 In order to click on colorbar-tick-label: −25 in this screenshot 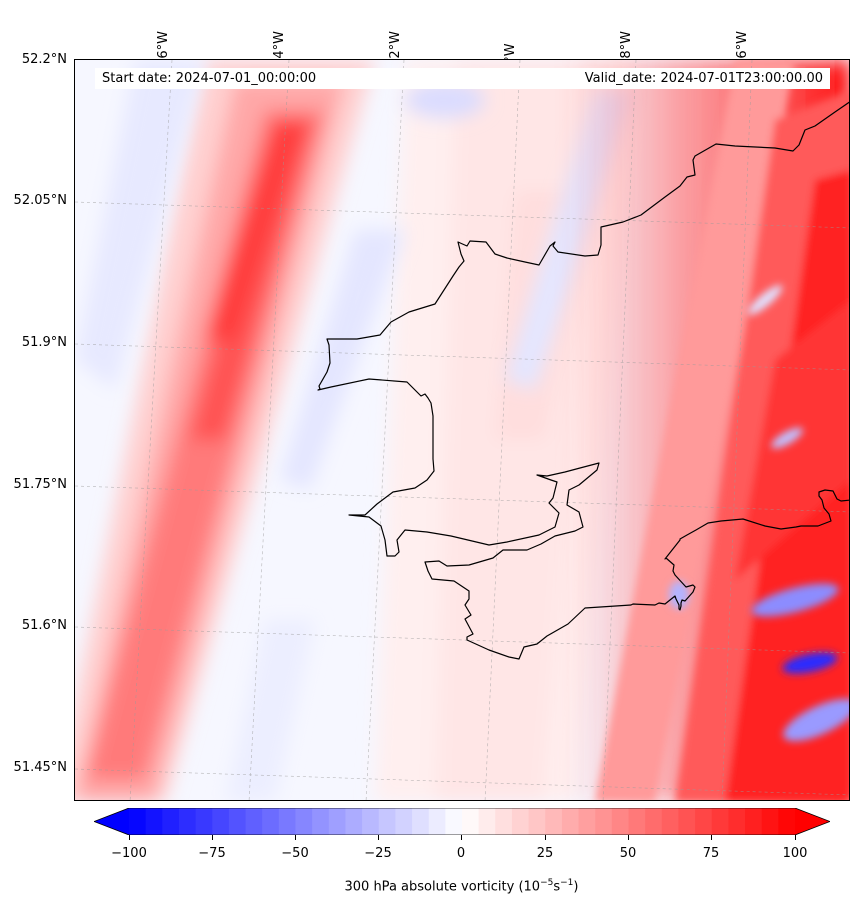, I will do `click(378, 853)`.